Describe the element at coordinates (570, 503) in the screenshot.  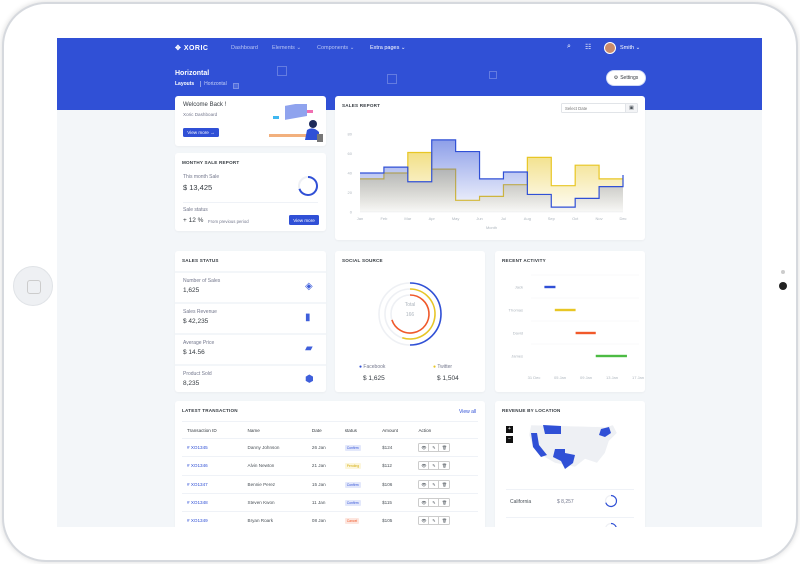
I see `location-row: California $ 8,257` at that location.